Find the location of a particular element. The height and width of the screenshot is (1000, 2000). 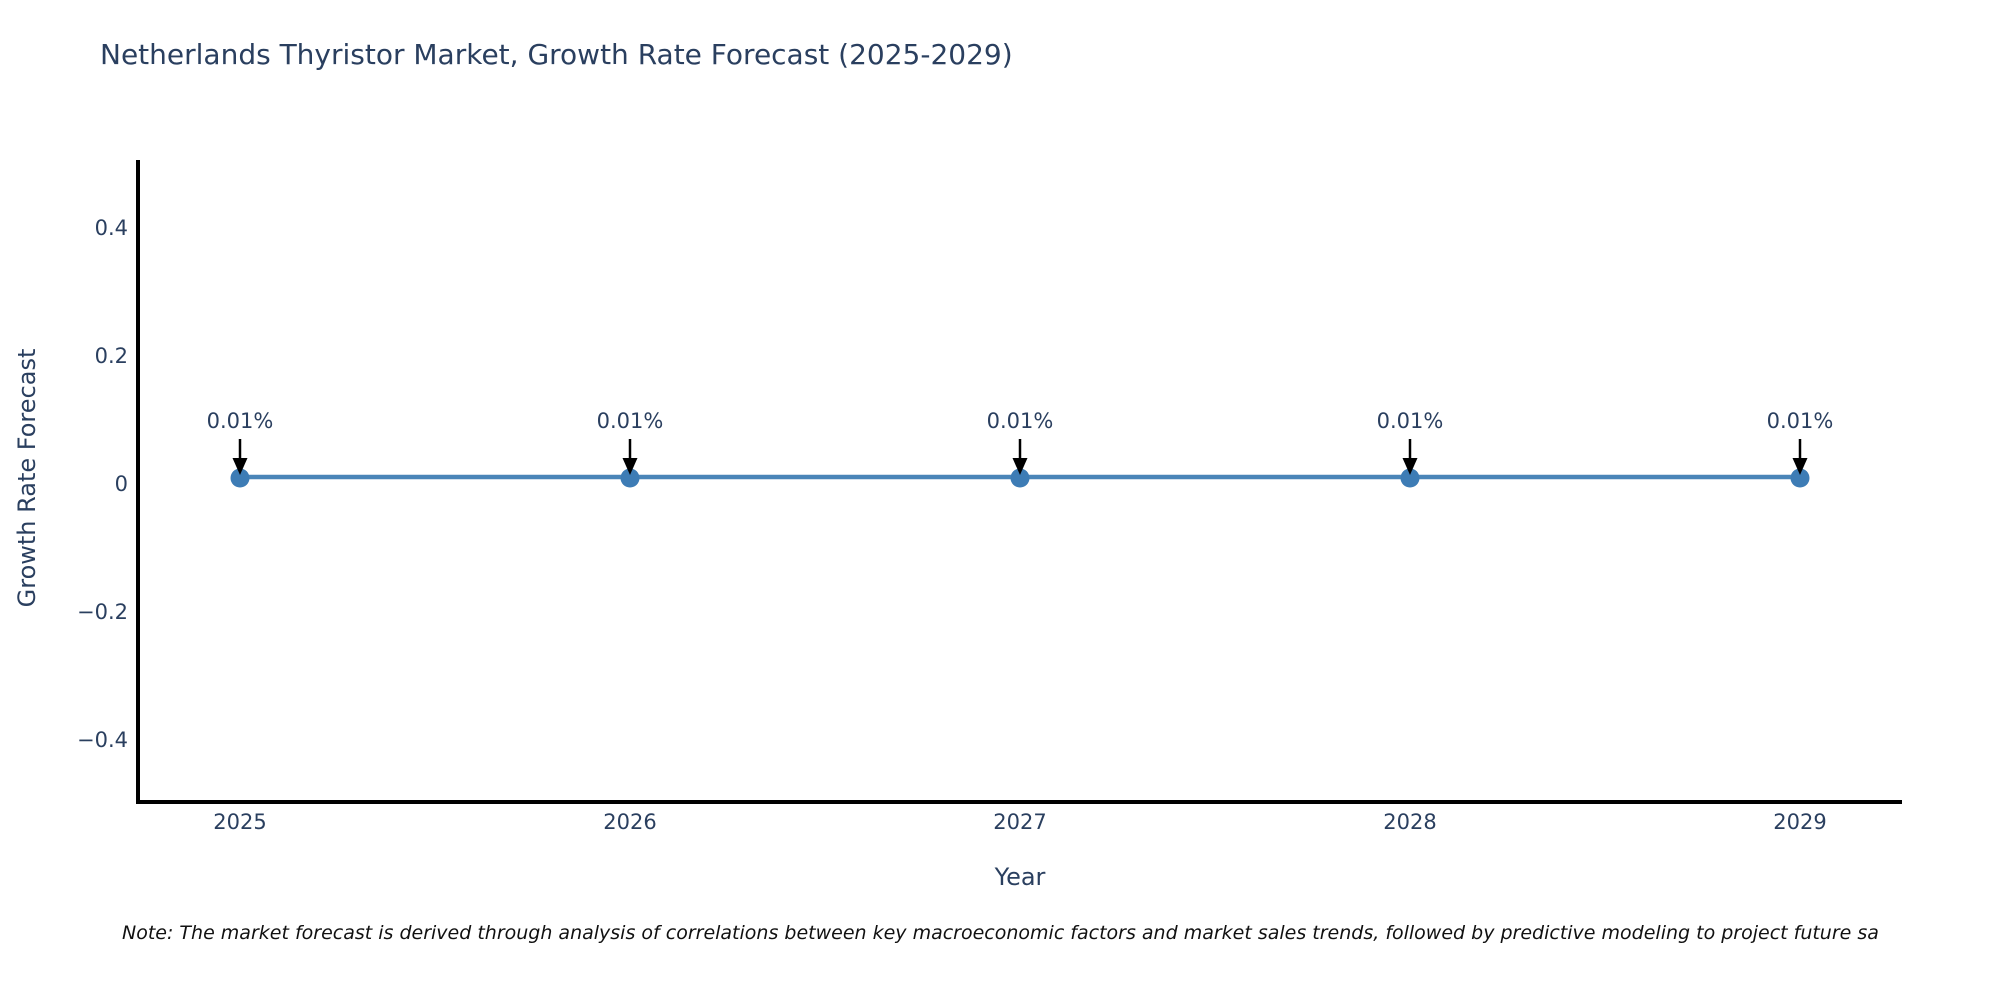

x-tick-label: 2025 is located at coordinates (240, 822).